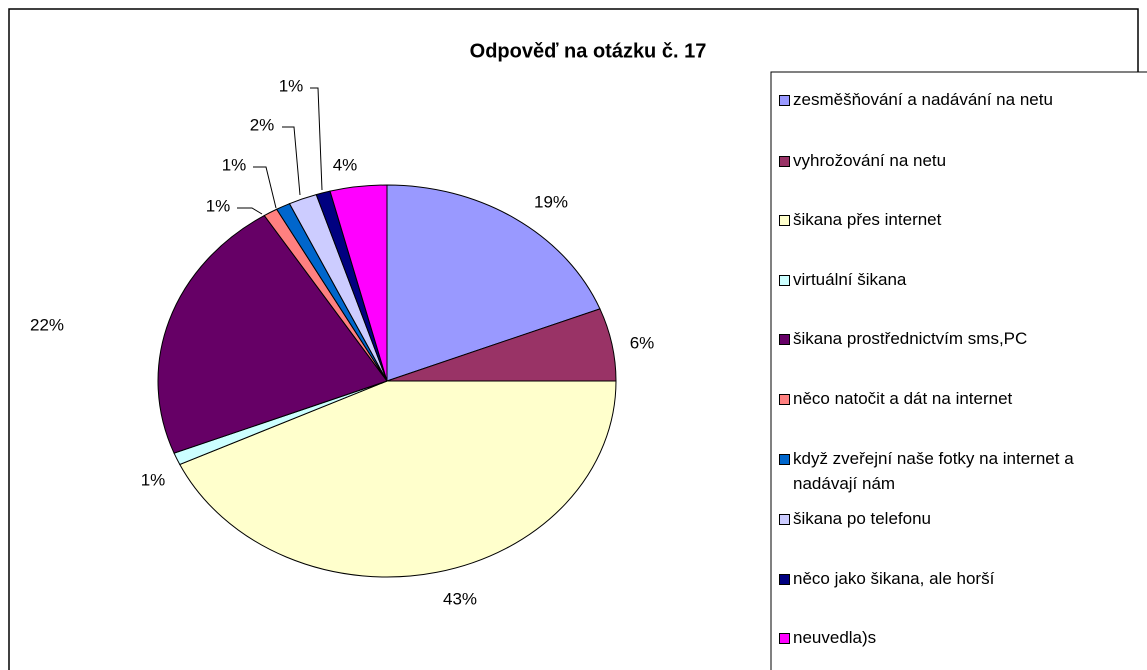 The height and width of the screenshot is (670, 1147). I want to click on data-label: 2%, so click(262, 124).